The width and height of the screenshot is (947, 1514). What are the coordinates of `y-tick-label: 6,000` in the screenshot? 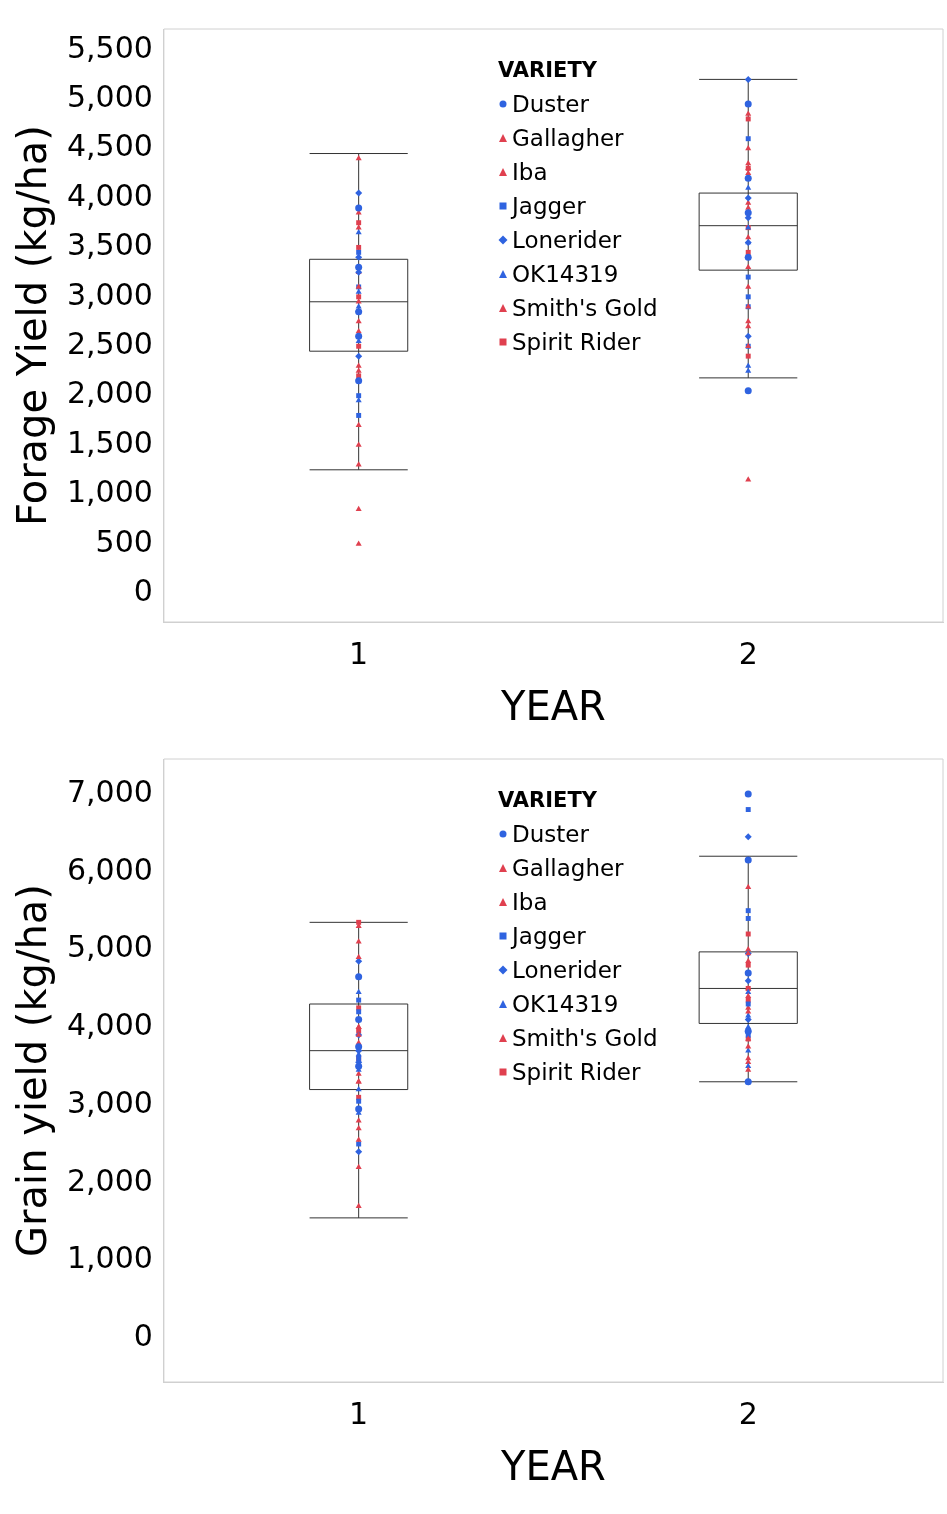 It's located at (109, 869).